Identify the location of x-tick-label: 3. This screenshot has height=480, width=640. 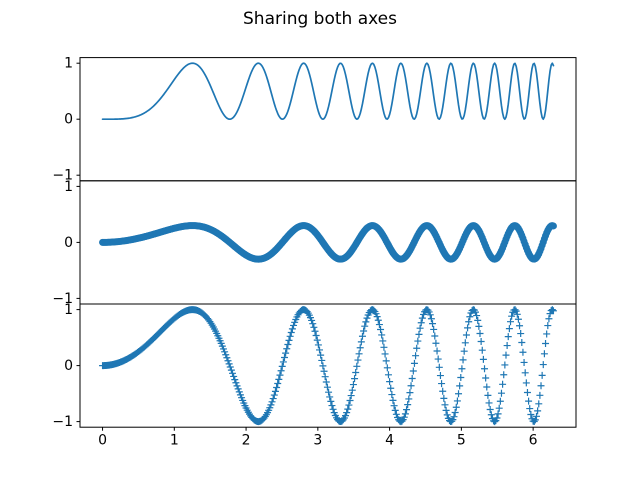
(317, 441).